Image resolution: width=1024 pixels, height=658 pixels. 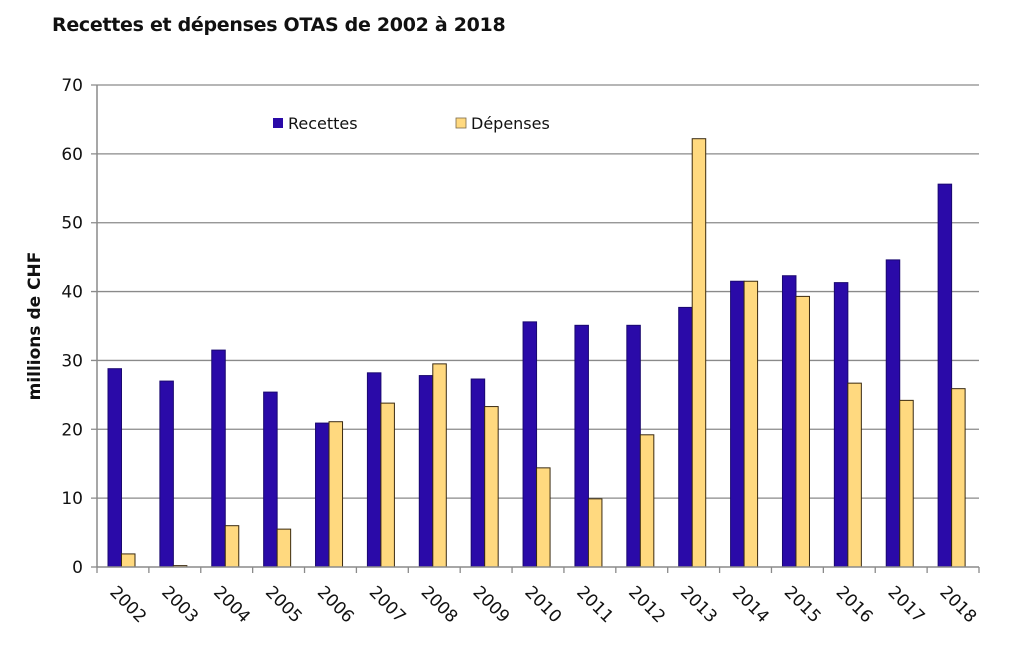 What do you see at coordinates (374, 470) in the screenshot?
I see `bar-recettes-2007` at bounding box center [374, 470].